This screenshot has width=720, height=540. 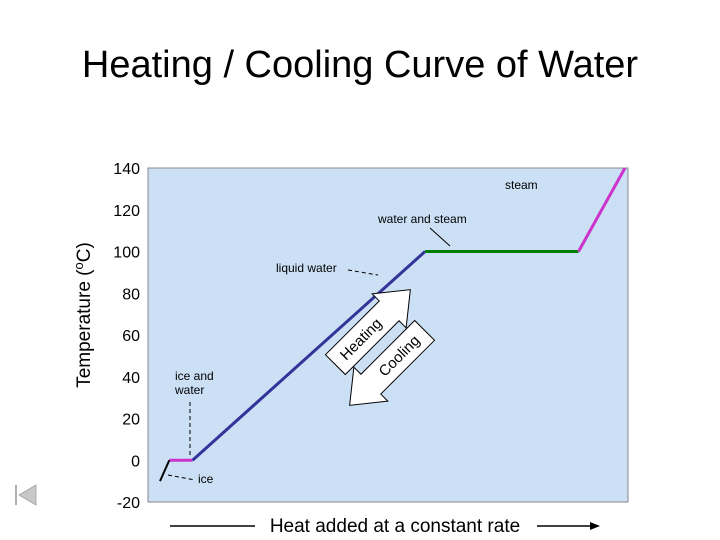 What do you see at coordinates (367, 332) in the screenshot?
I see `heating-arrow: Heating` at bounding box center [367, 332].